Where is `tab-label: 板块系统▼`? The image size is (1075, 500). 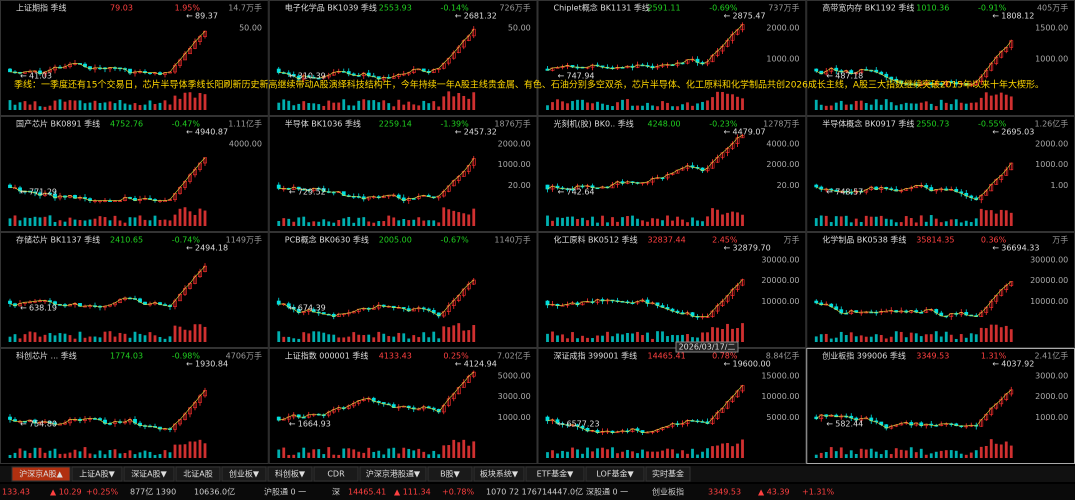 tab-label: 板块系统▼ is located at coordinates (499, 474).